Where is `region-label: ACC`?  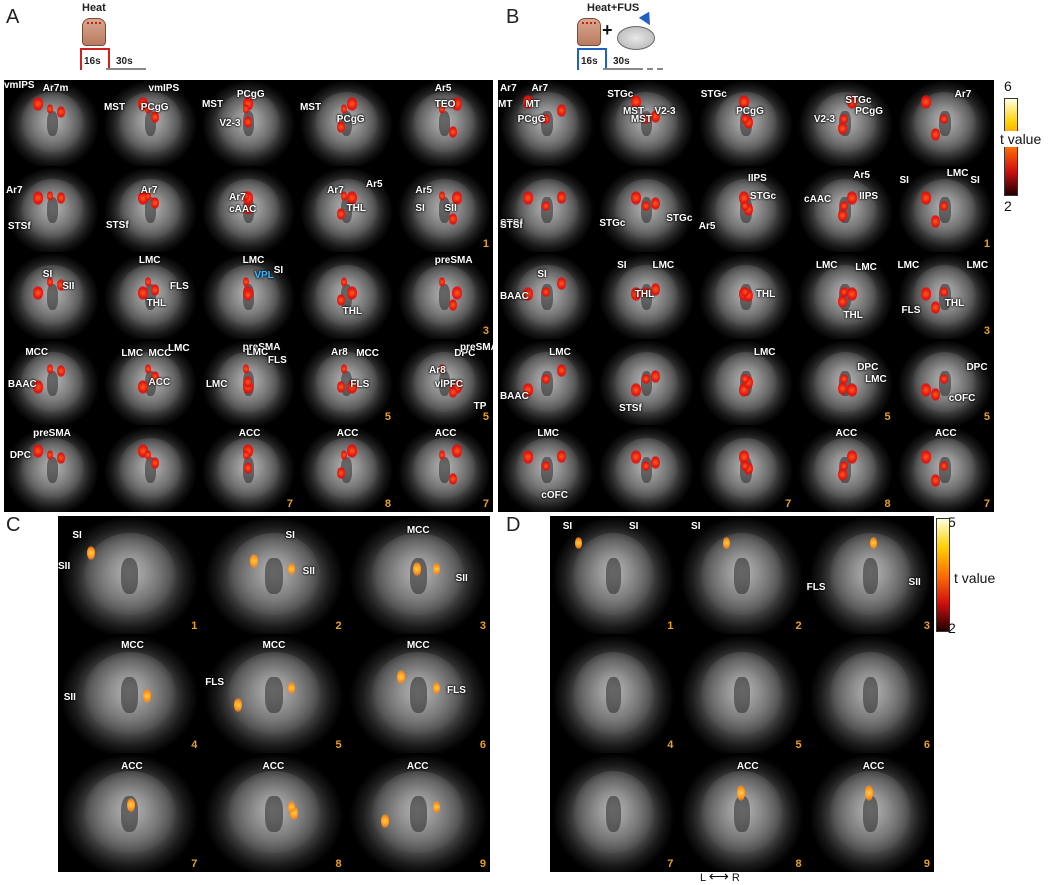
region-label: ACC is located at coordinates (945, 434).